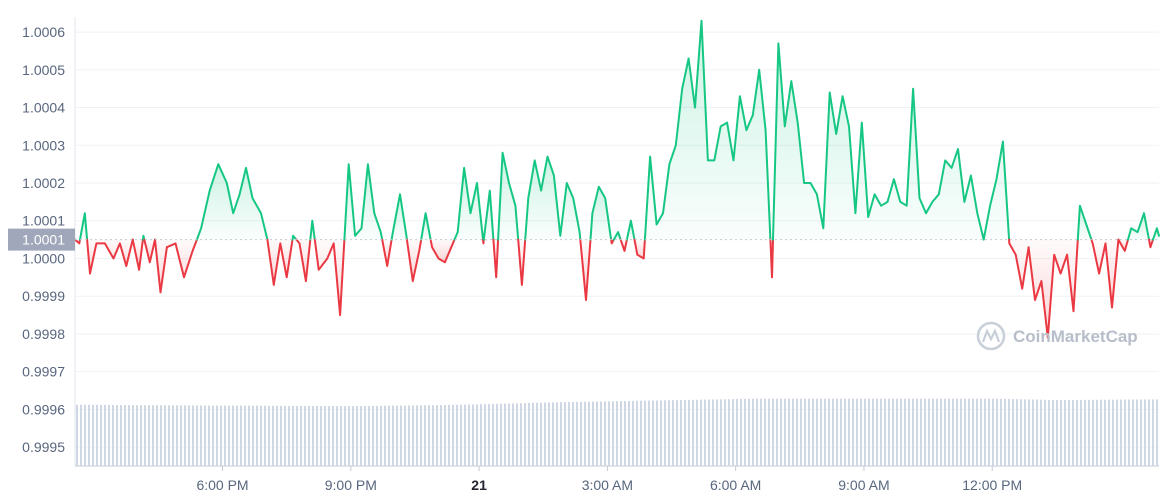 This screenshot has width=1161, height=500. What do you see at coordinates (43, 183) in the screenshot?
I see `y-tick-label: 1.0002` at bounding box center [43, 183].